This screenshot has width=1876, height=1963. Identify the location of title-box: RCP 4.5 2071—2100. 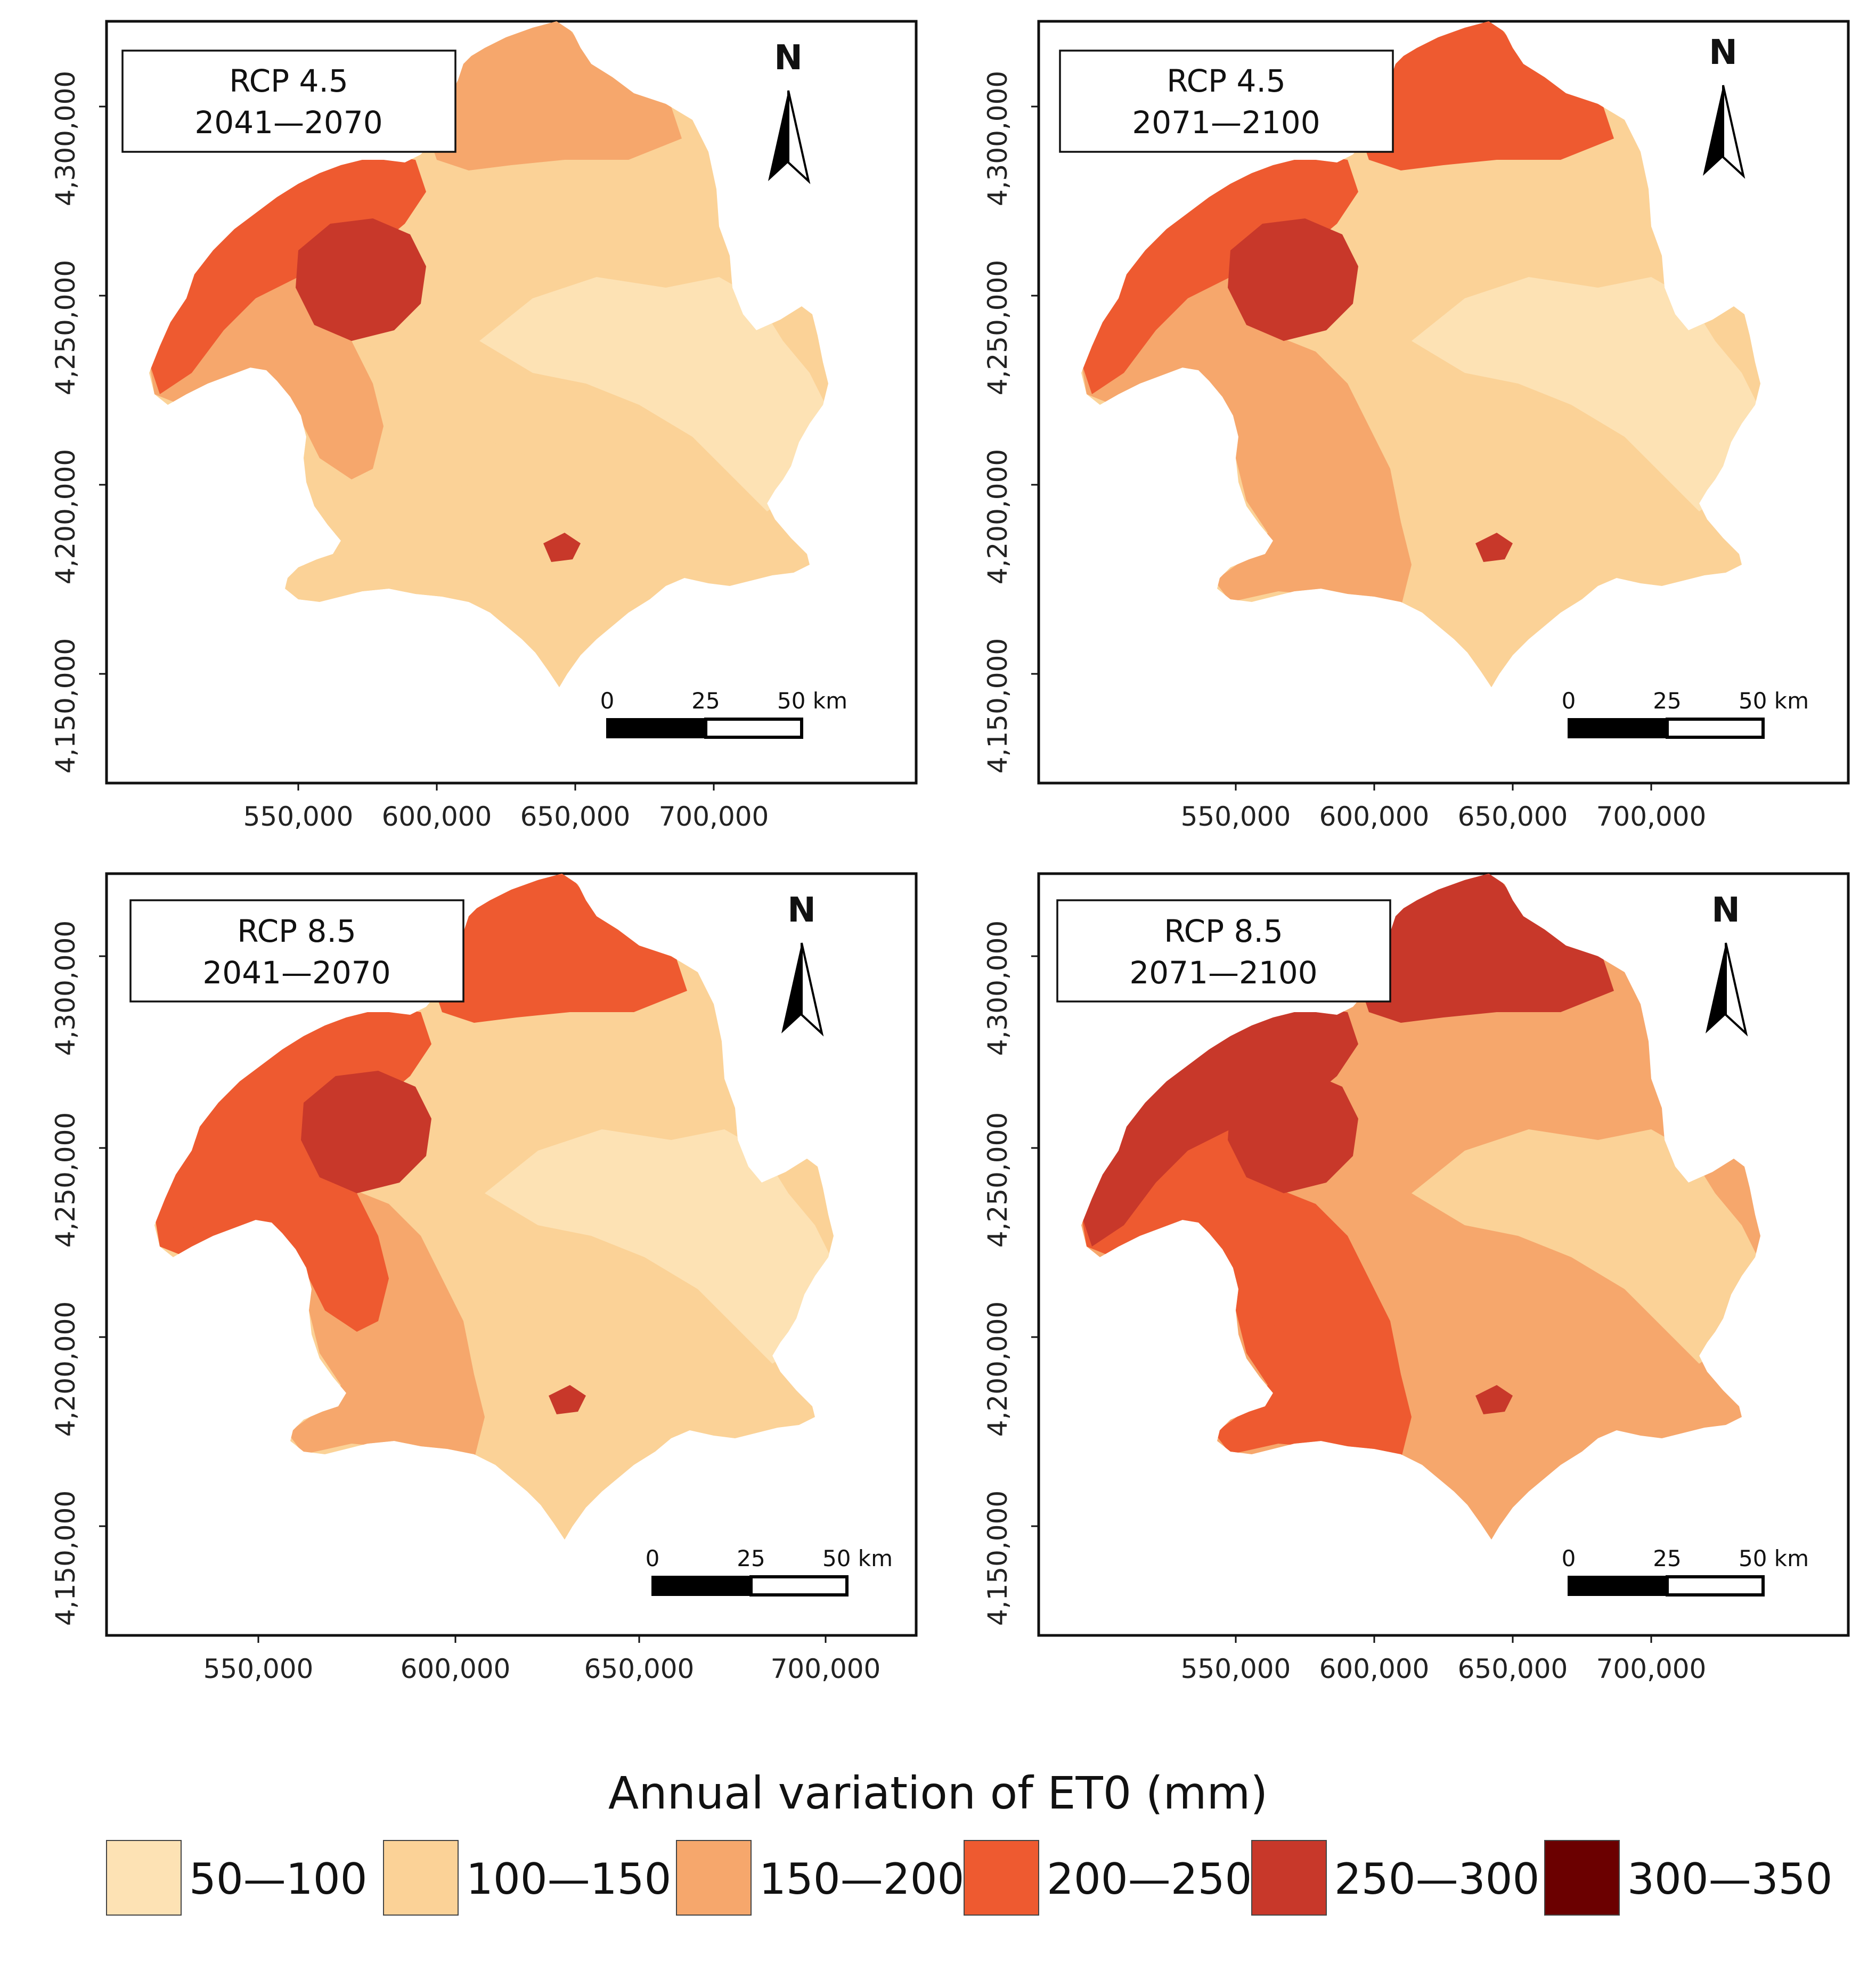
(1226, 102).